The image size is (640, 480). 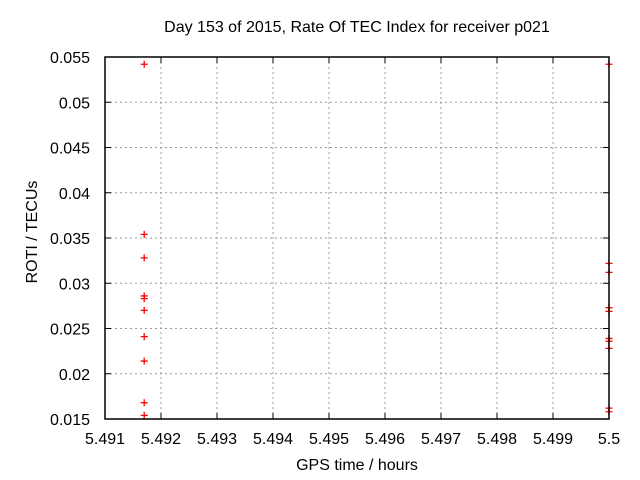 What do you see at coordinates (70, 239) in the screenshot?
I see `y-tick-label: 0.035` at bounding box center [70, 239].